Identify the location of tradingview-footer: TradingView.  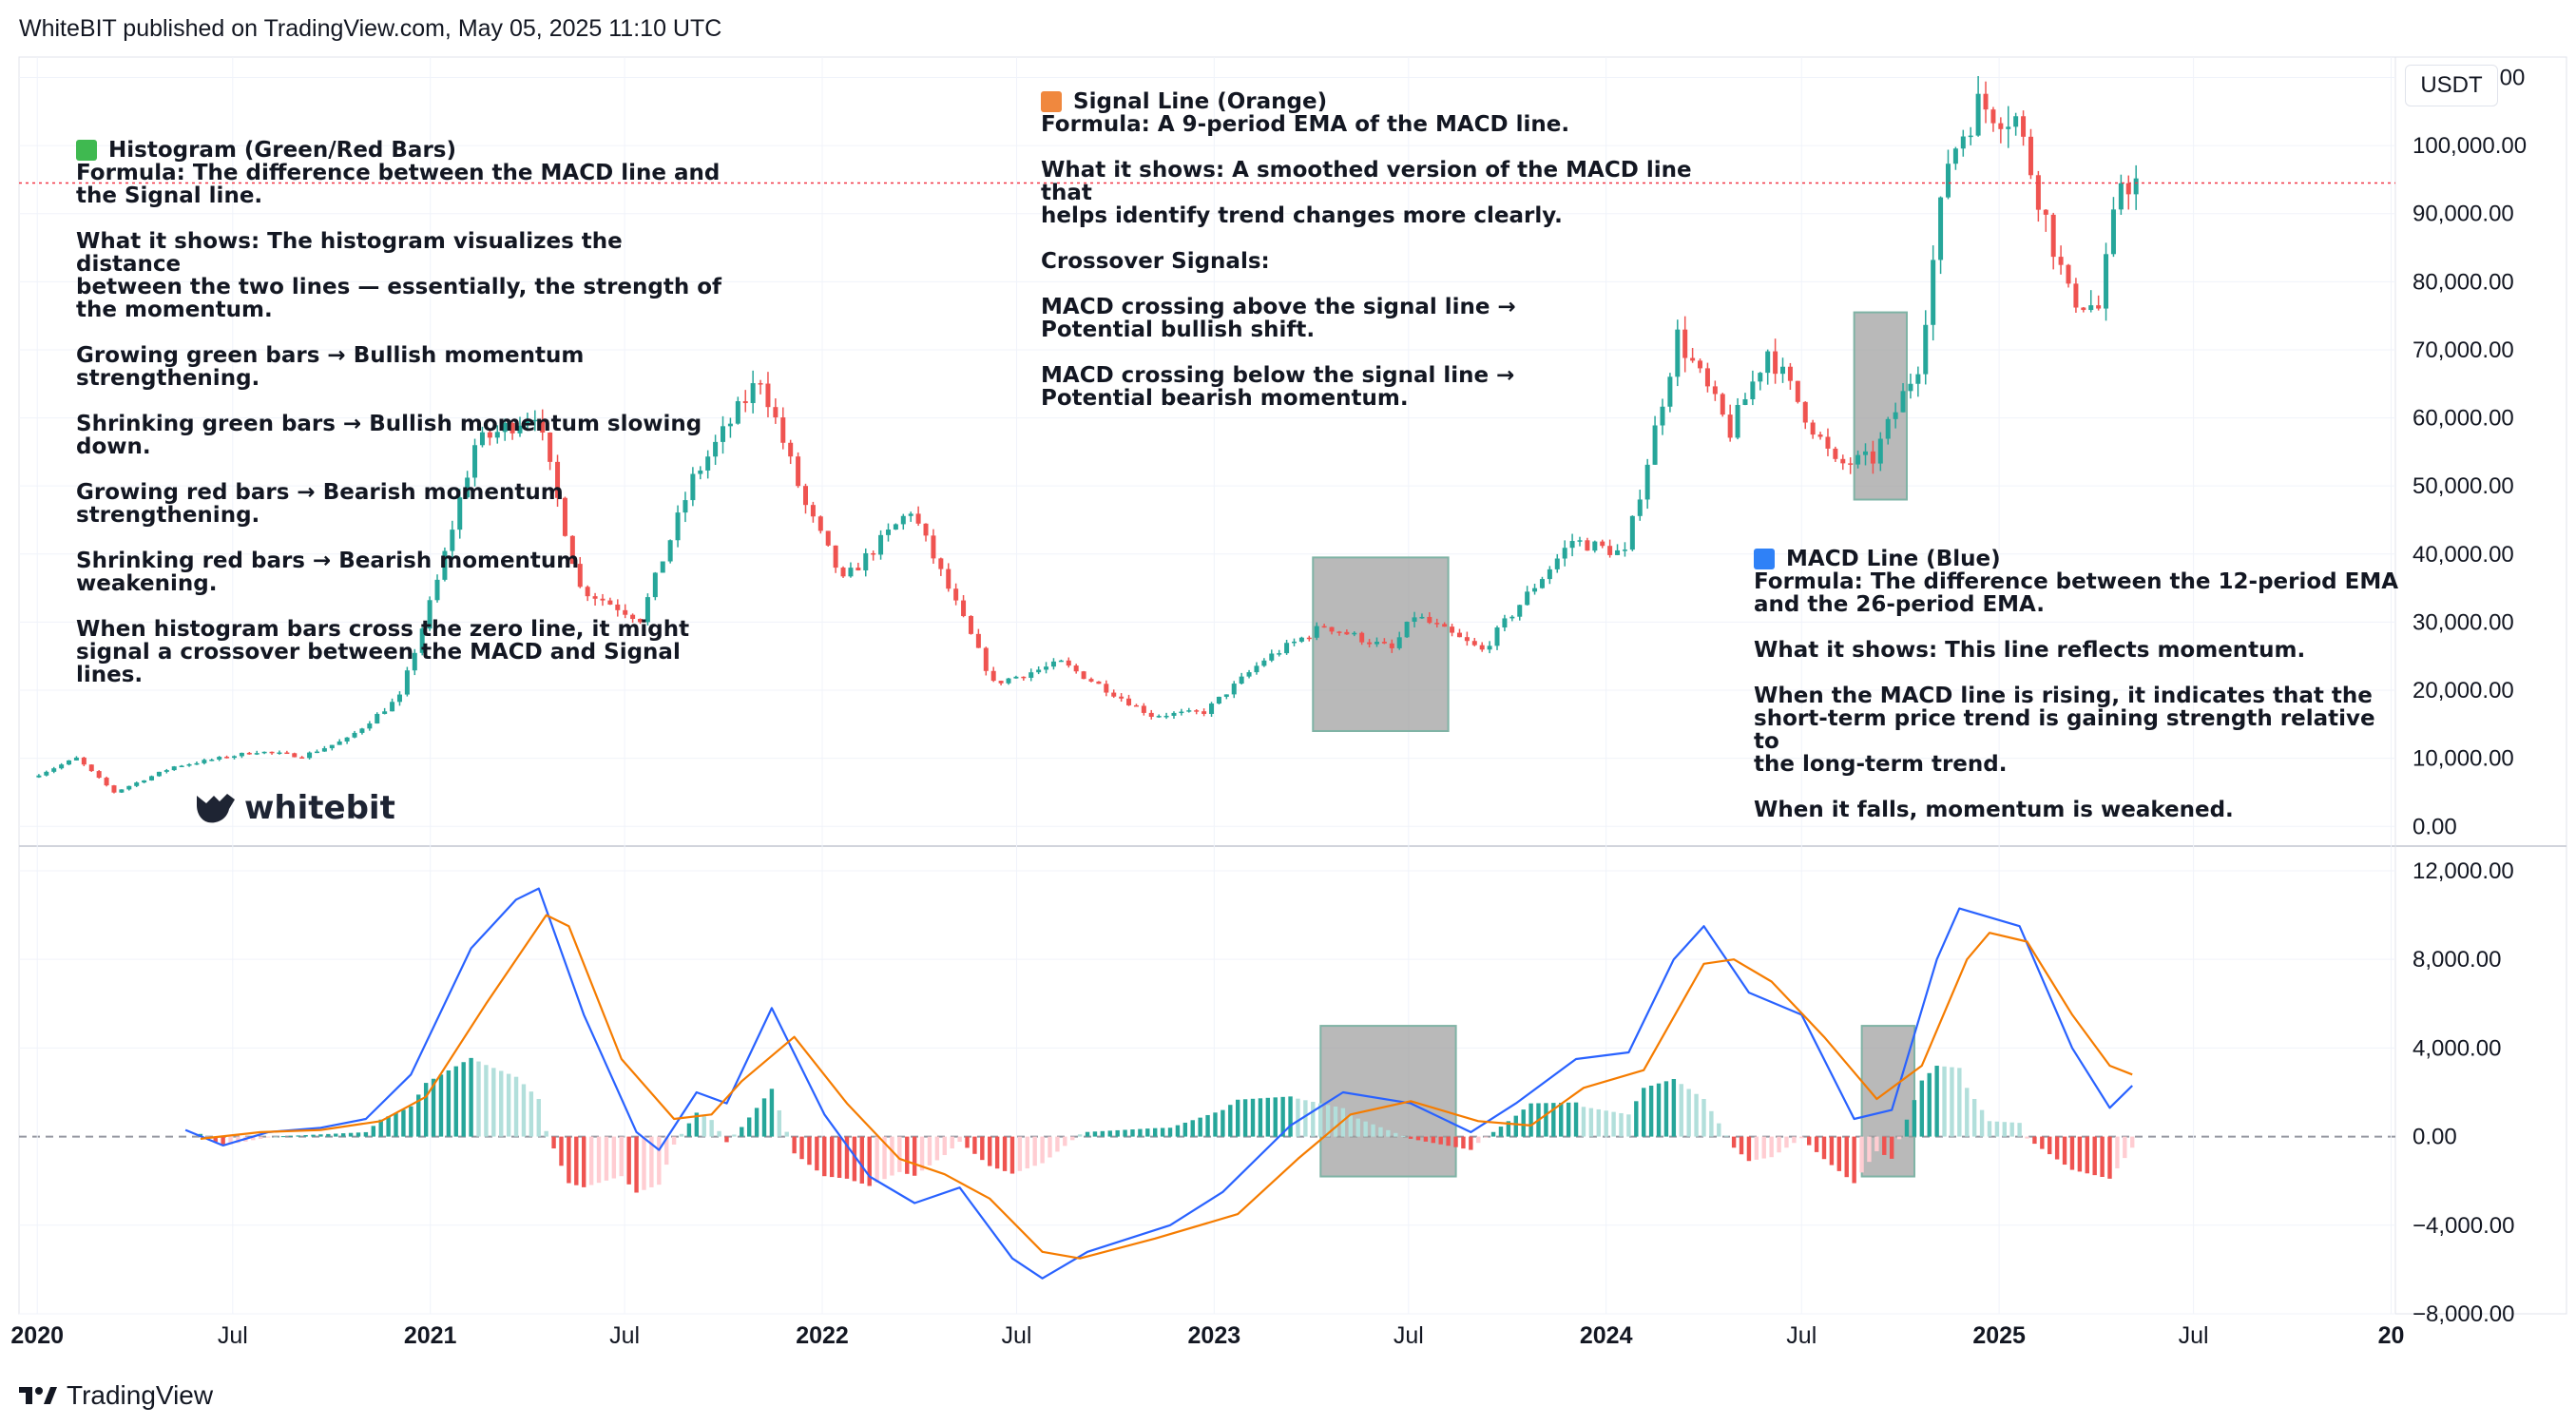
(116, 1396).